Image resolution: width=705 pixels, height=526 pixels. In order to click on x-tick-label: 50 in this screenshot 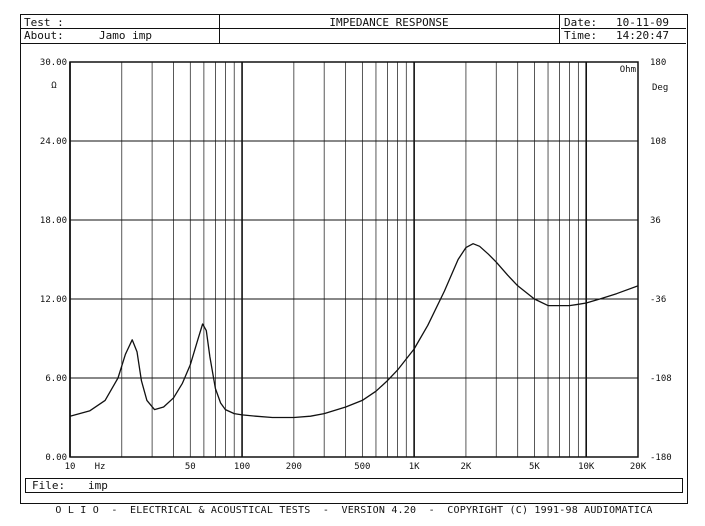, I will do `click(190, 467)`.